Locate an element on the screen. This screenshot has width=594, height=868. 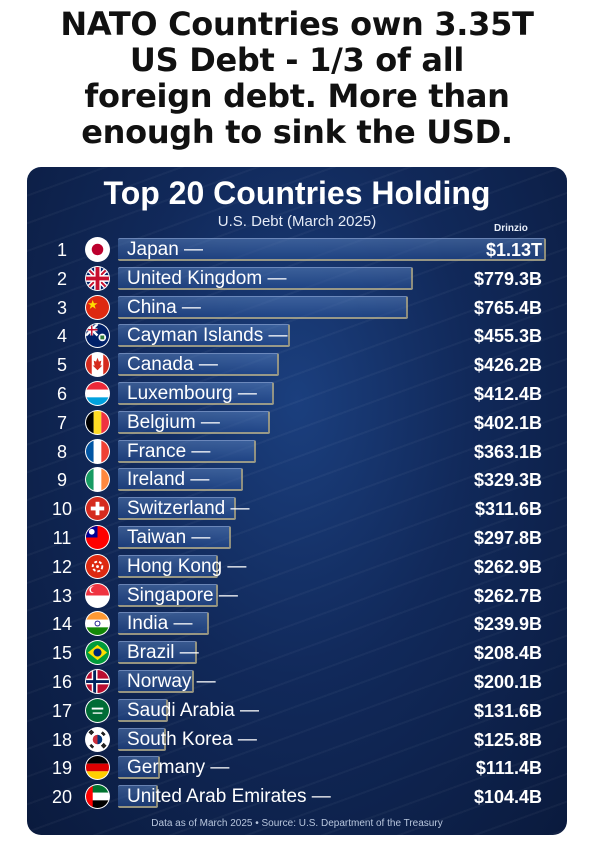
rank-label: 13 is located at coordinates (62, 595).